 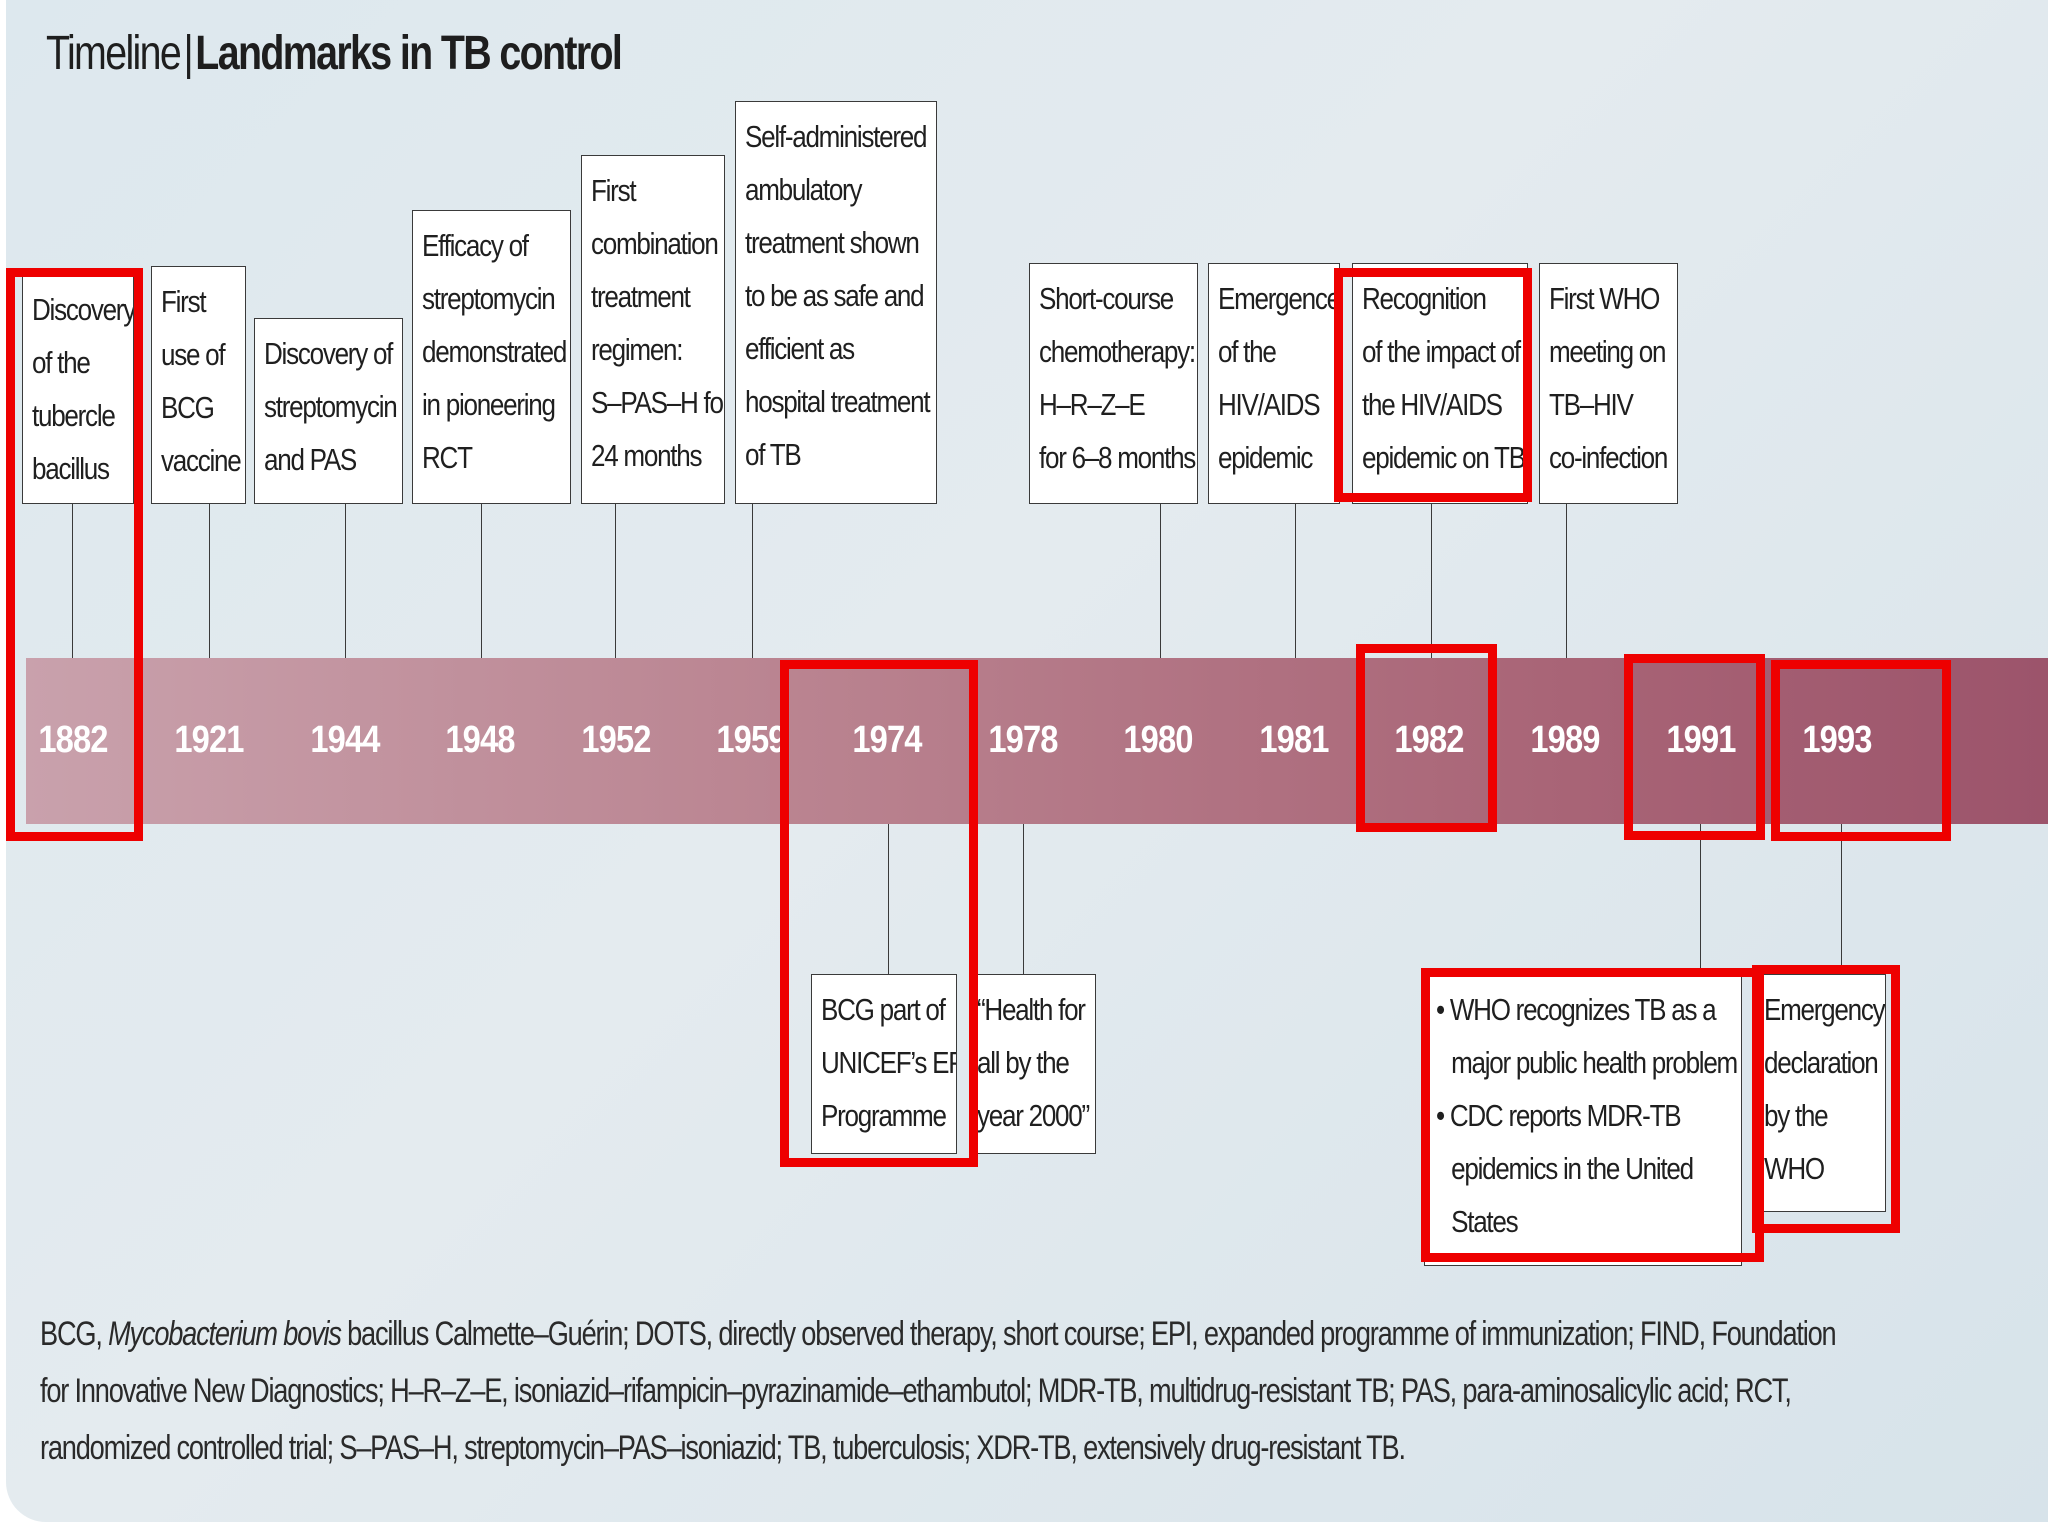 I want to click on connector-1993, so click(x=1841, y=897).